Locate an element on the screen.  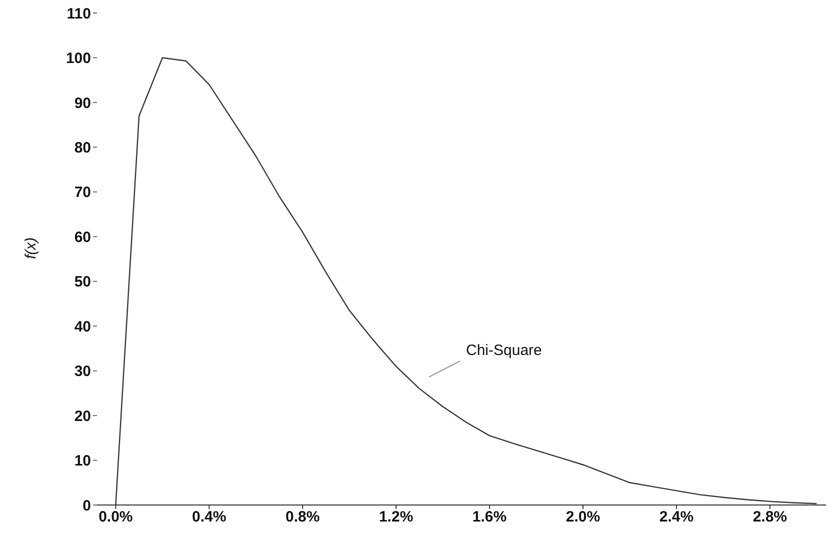
y-tick-label: 10 is located at coordinates (82, 461).